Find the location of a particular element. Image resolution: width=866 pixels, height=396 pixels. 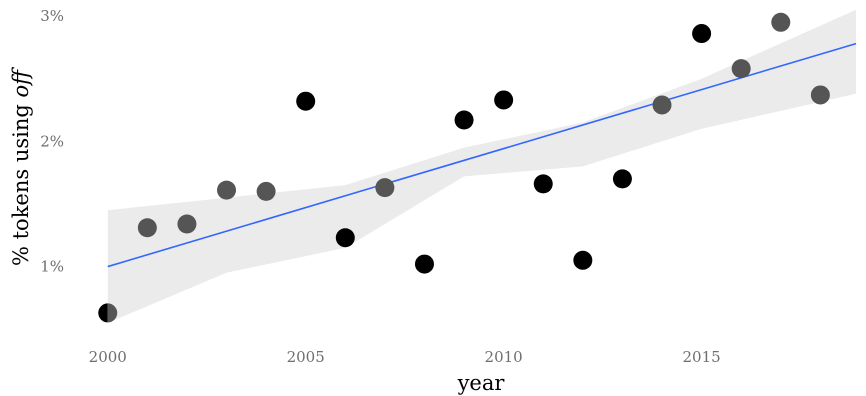

y-axis-ticks: 1% 2% 3% is located at coordinates (52, 141).